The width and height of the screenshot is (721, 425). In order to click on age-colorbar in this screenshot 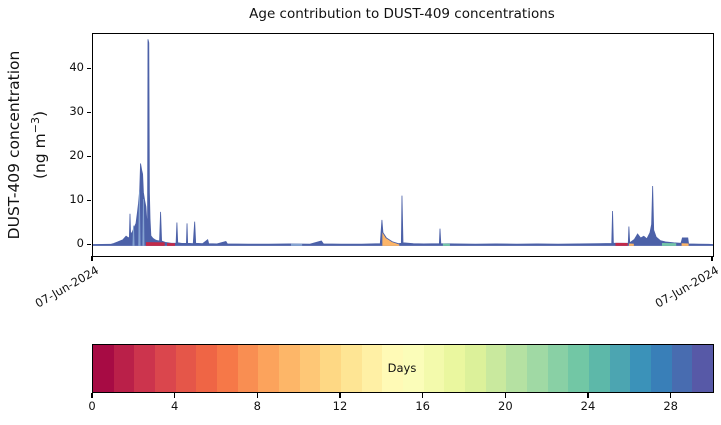, I will do `click(403, 368)`.